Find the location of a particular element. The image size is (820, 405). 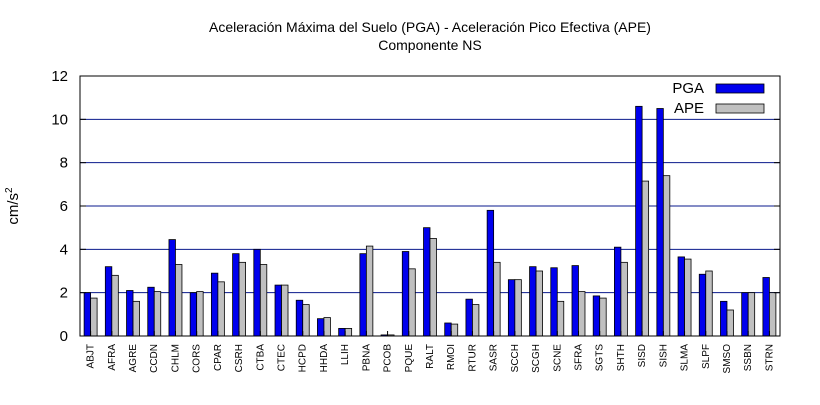

bar-pga-afra is located at coordinates (108, 301).